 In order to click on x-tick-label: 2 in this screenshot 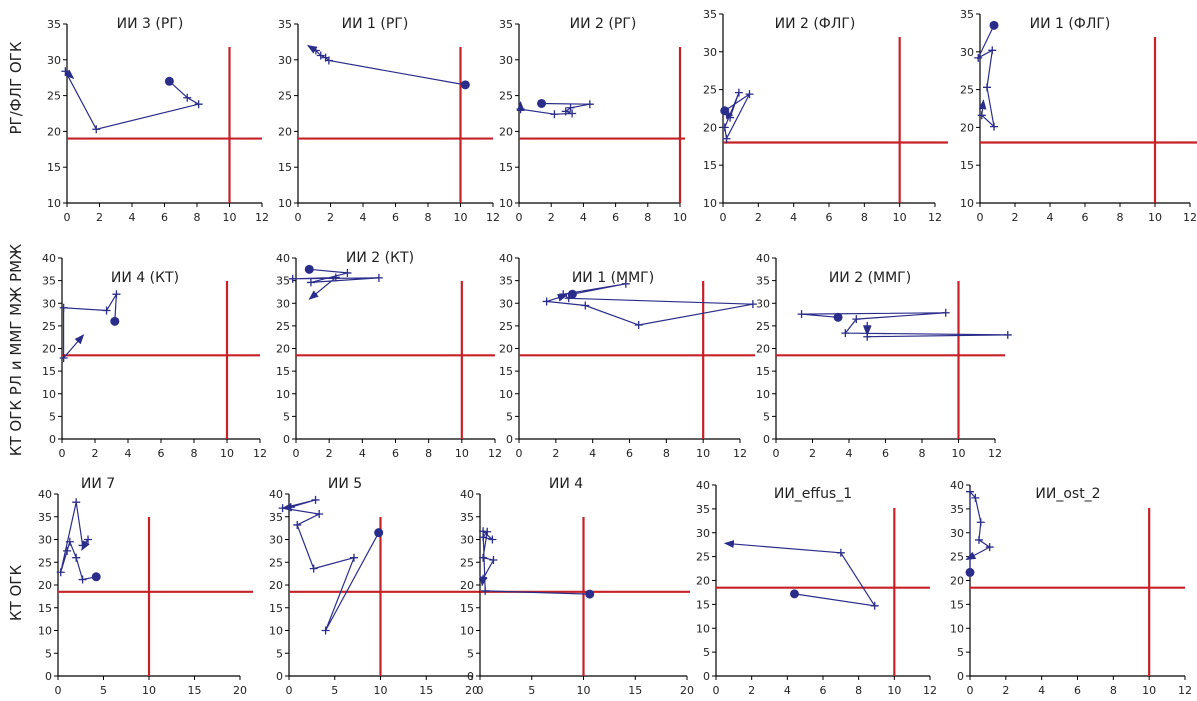, I will do `click(758, 217)`.